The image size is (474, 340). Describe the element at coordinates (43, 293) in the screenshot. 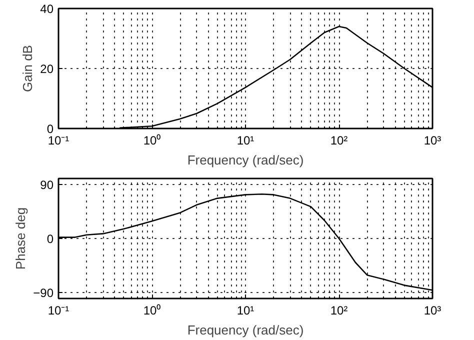

I see `y-tick-label: −90` at that location.